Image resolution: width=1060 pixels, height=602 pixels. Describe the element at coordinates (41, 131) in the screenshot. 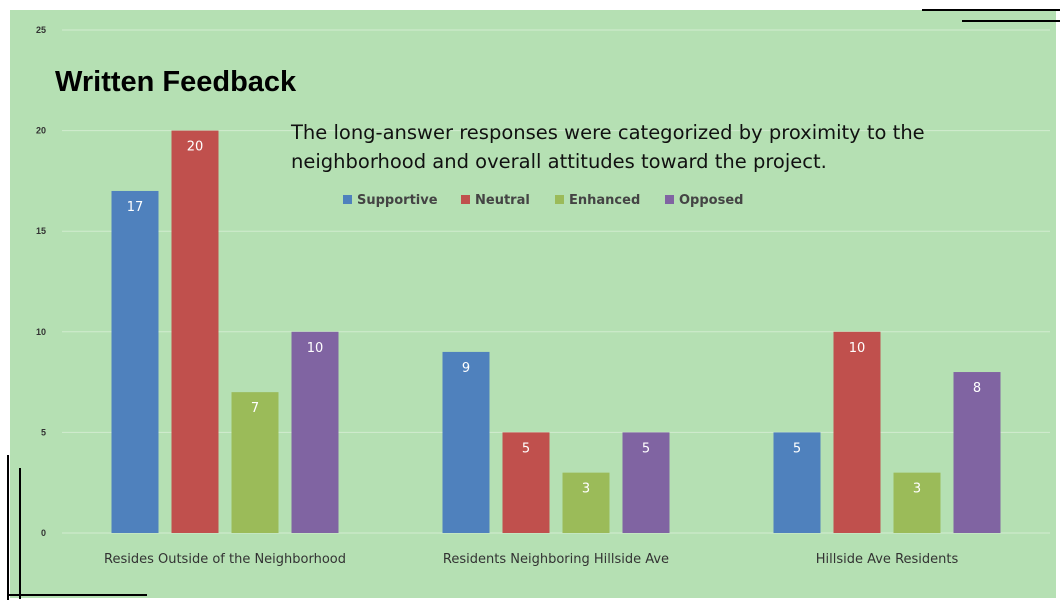

I see `y-tick-label: 20` at that location.